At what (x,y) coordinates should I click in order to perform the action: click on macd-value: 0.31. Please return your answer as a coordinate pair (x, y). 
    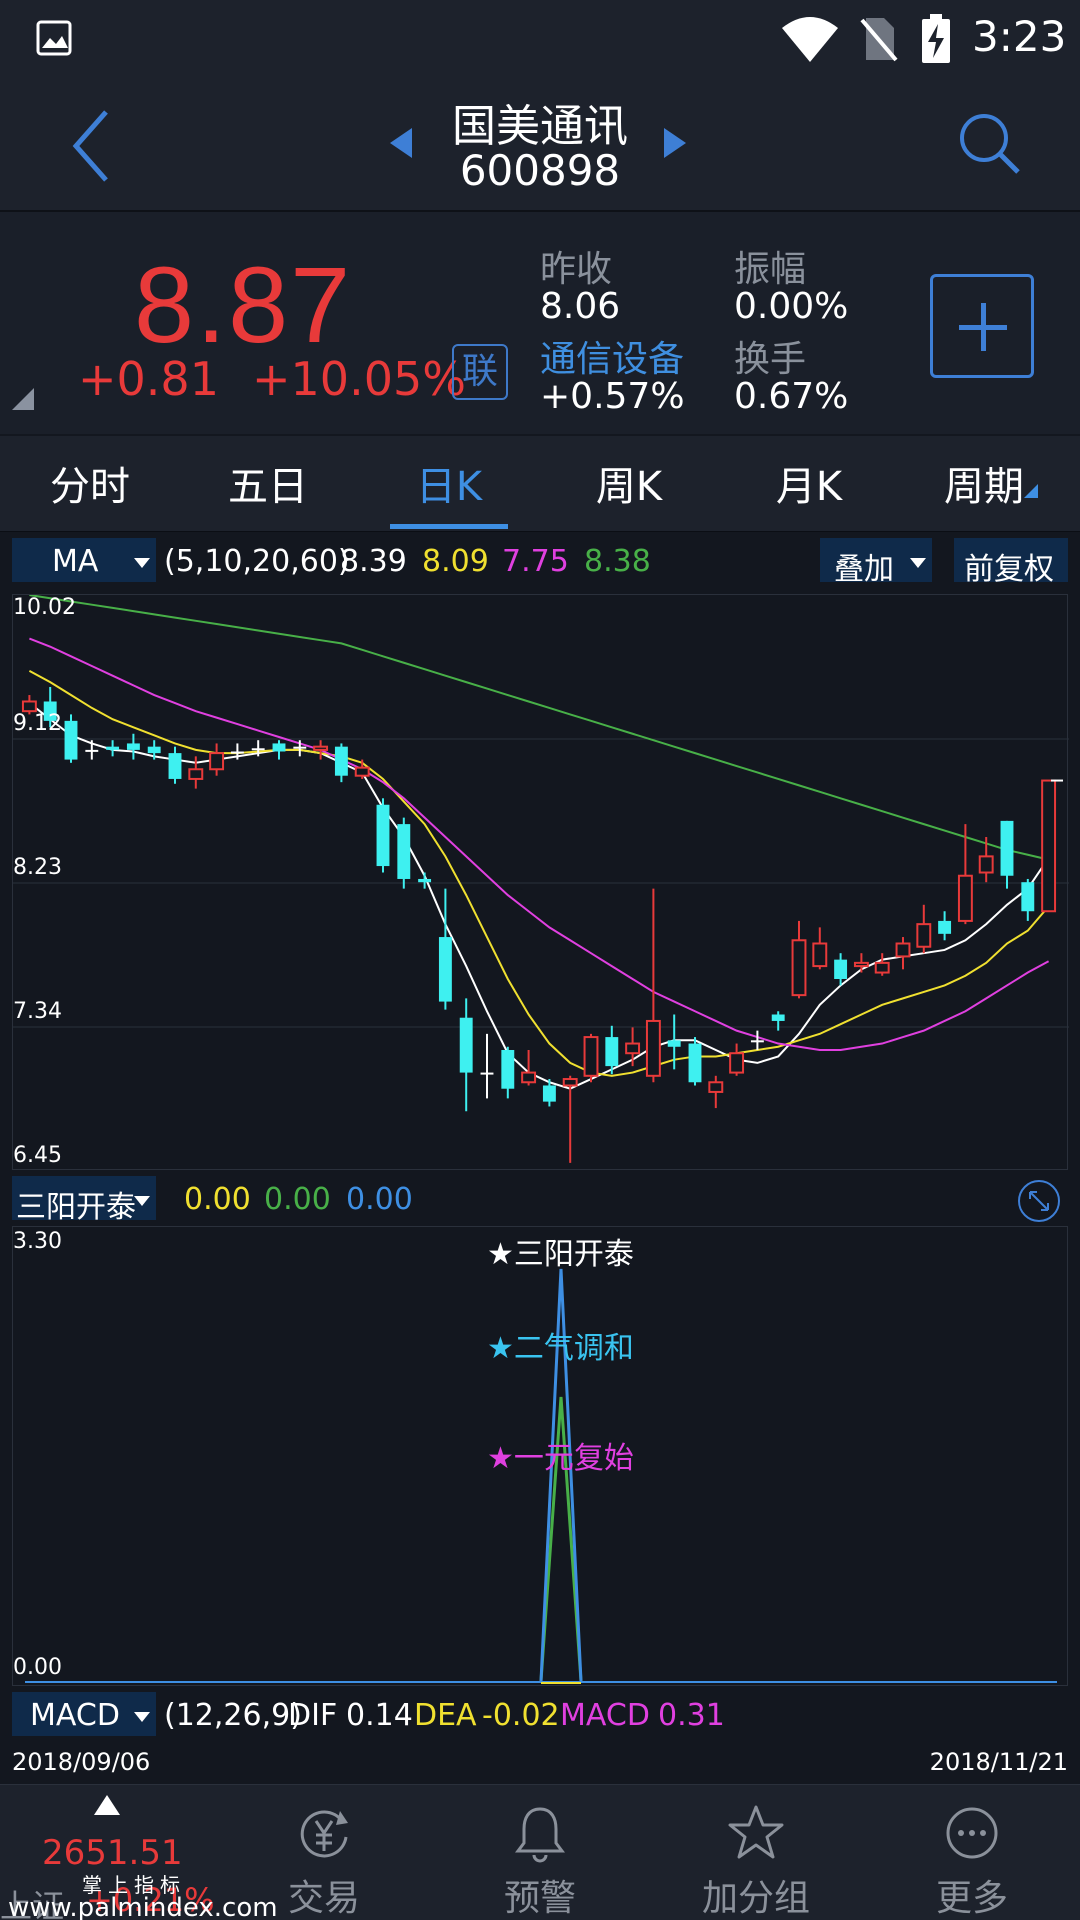
    Looking at the image, I should click on (691, 1715).